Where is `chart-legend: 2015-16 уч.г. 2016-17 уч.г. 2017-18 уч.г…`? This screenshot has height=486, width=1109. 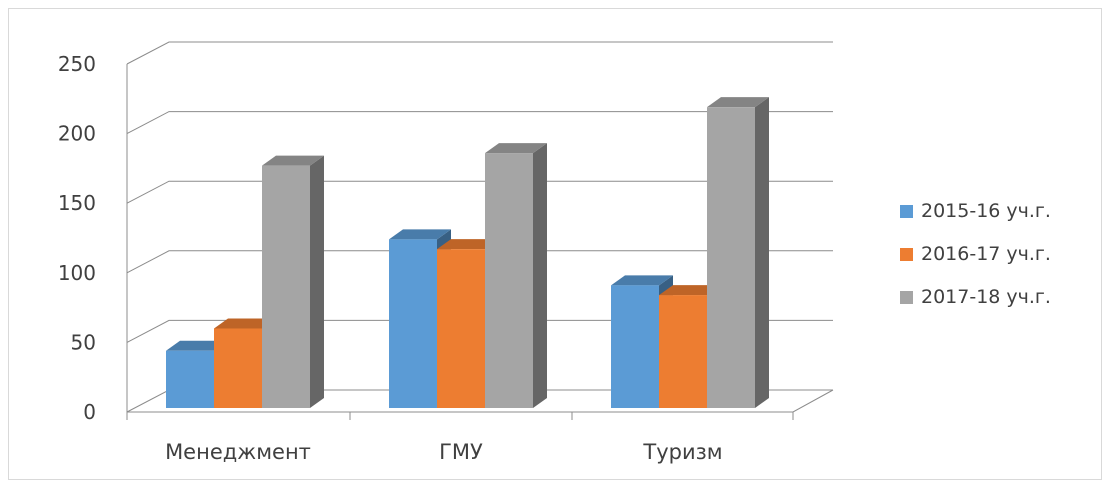 chart-legend: 2015-16 уч.г. 2016-17 уч.г. 2017-18 уч.г… is located at coordinates (1000, 260).